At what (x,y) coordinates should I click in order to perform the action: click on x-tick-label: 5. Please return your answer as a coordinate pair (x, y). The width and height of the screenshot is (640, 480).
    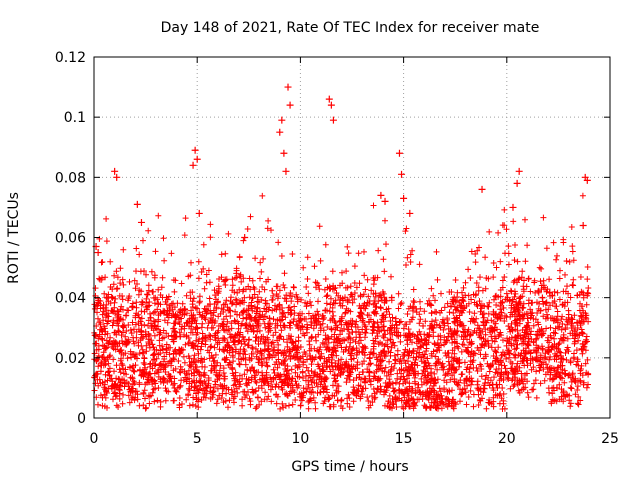
    Looking at the image, I should click on (197, 439).